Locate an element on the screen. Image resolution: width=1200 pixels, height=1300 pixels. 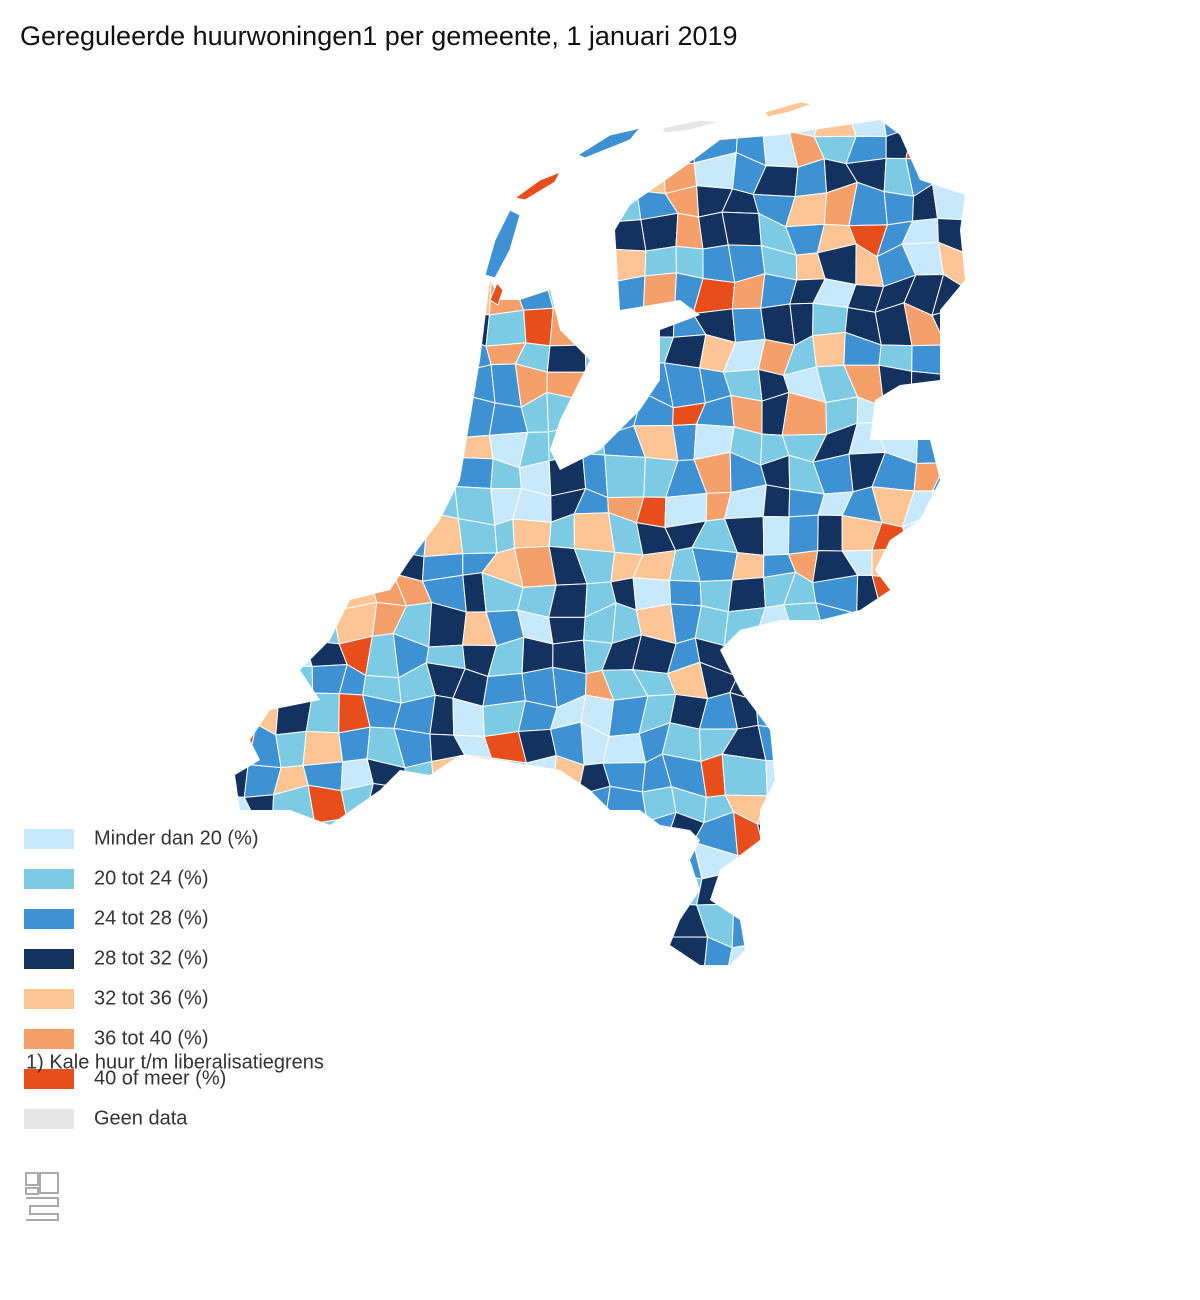
islands is located at coordinates (649, 203).